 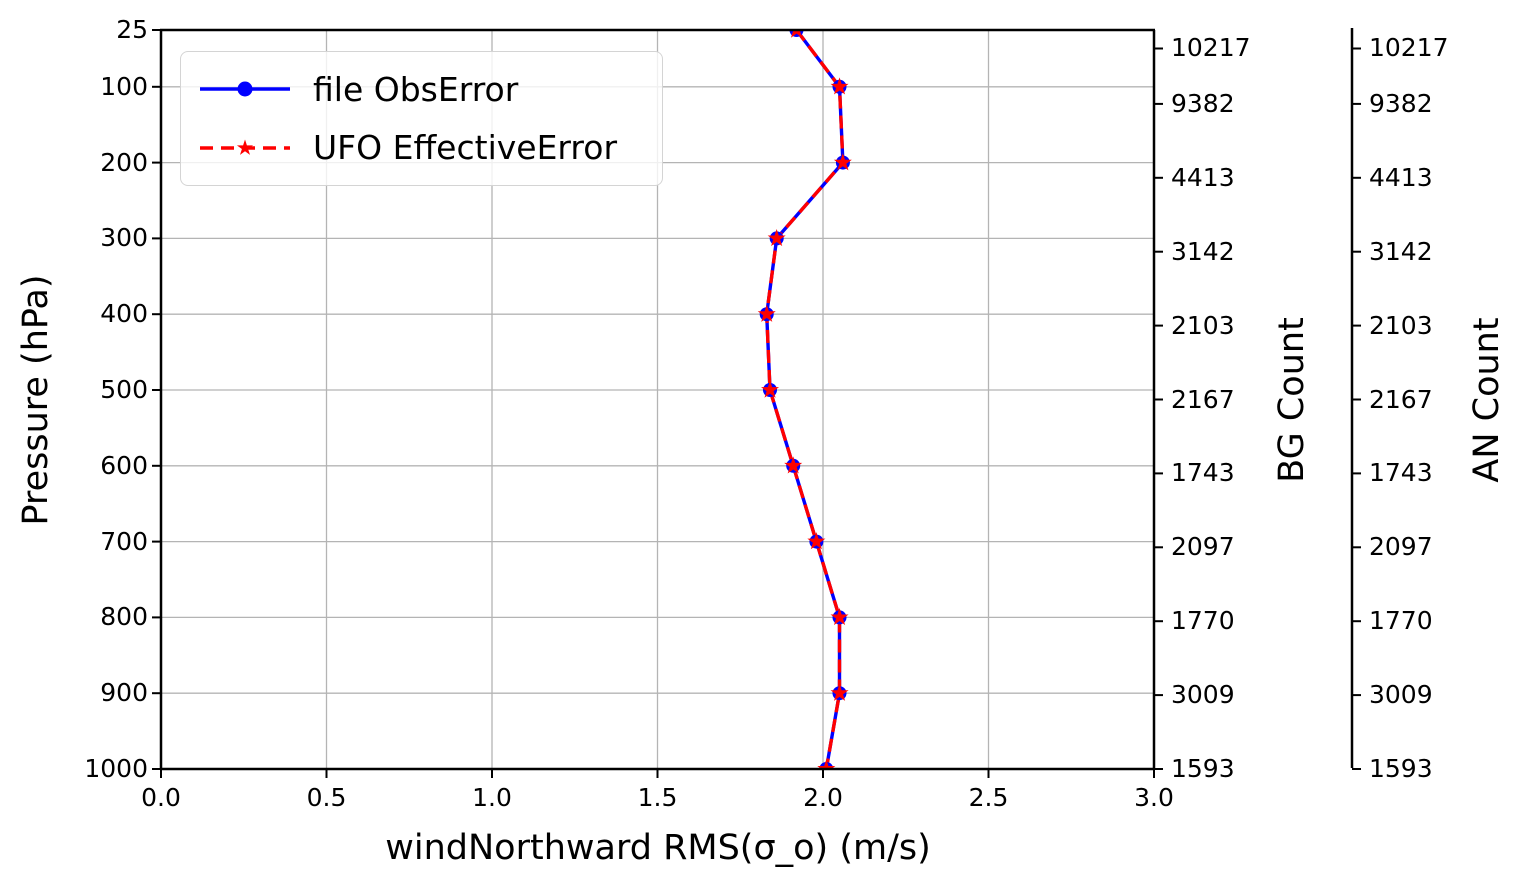 What do you see at coordinates (124, 693) in the screenshot?
I see `pressure-tick-label: 900` at bounding box center [124, 693].